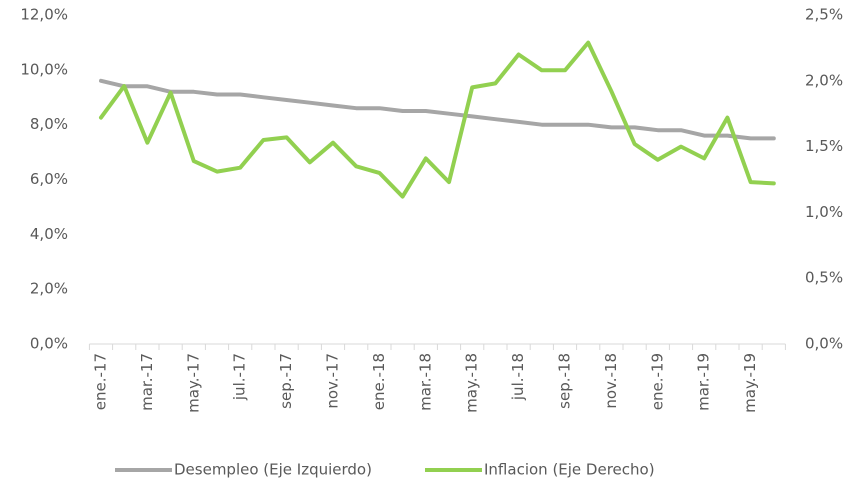  Describe the element at coordinates (565, 381) in the screenshot. I see `x-tick-label: sep.-18` at that location.